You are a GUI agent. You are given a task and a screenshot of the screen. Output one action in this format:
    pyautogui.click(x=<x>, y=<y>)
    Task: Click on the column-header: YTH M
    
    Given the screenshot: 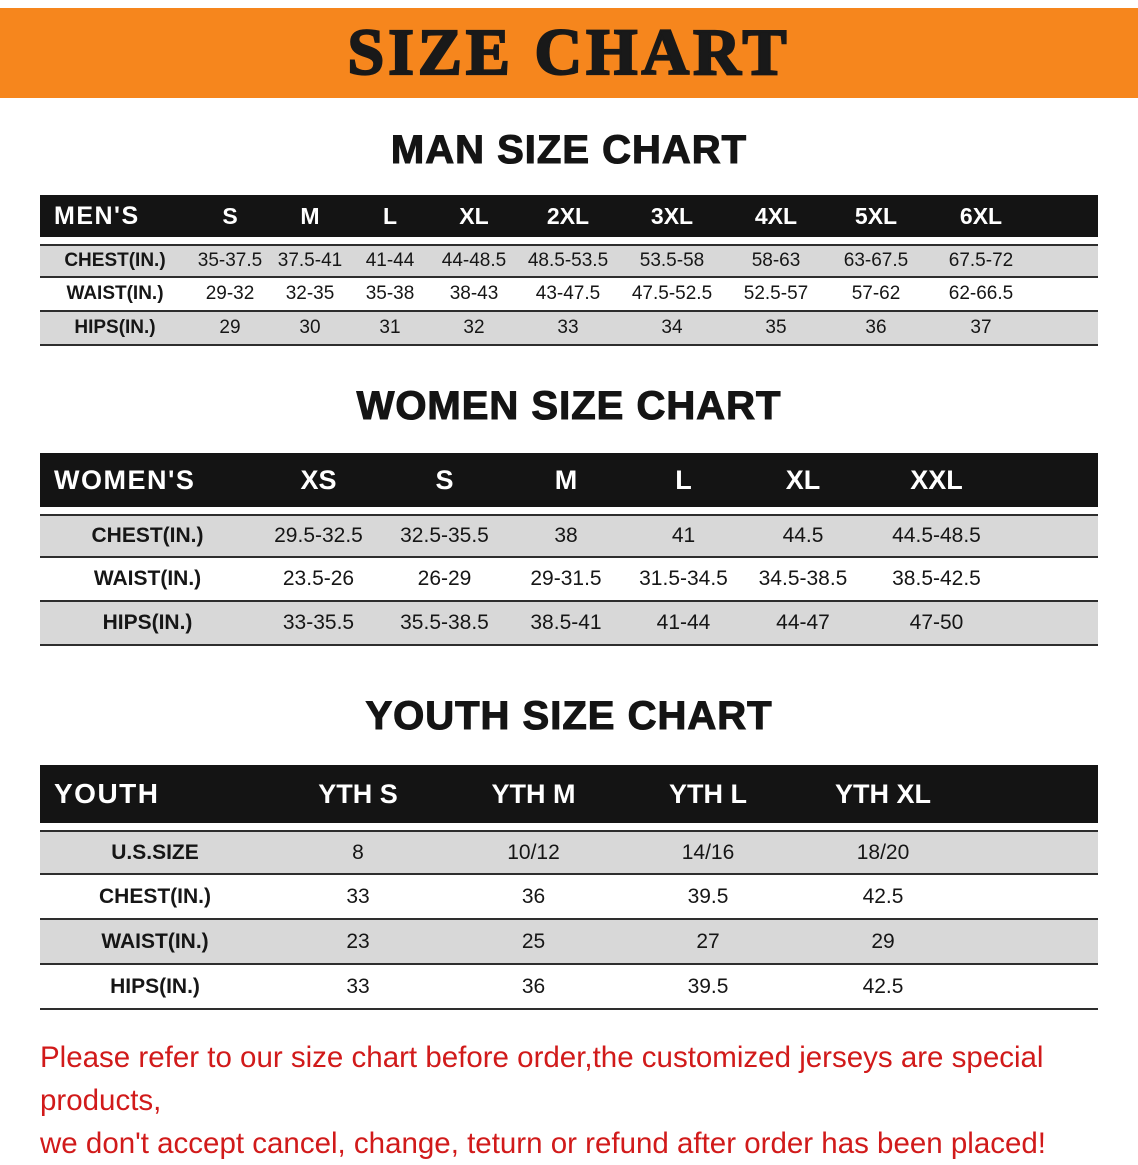 What is the action you would take?
    pyautogui.click(x=533, y=793)
    